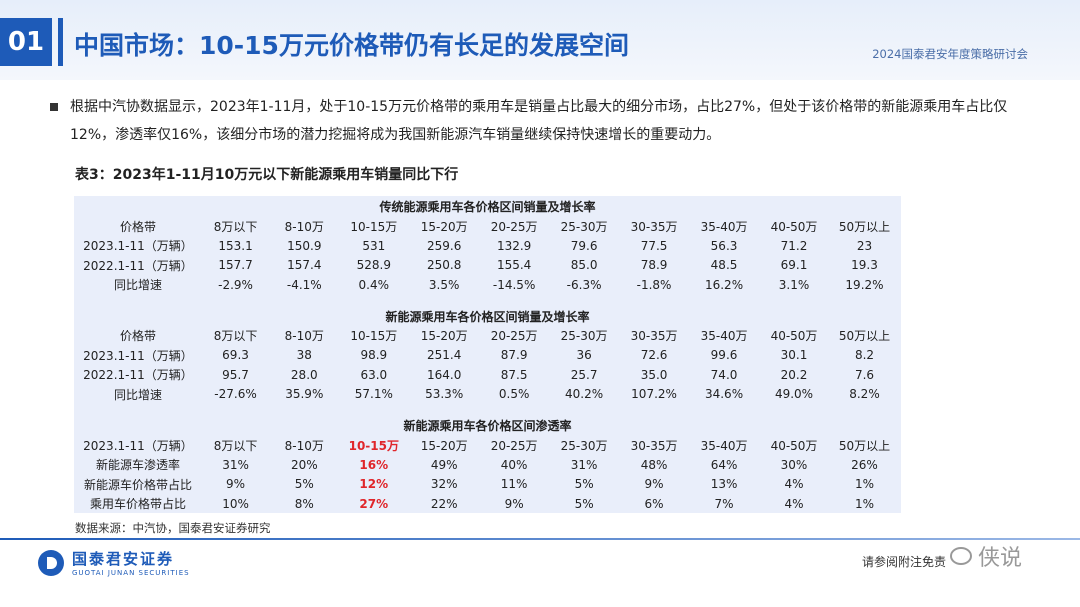 The height and width of the screenshot is (607, 1080). I want to click on table-cell: 30%, so click(794, 464).